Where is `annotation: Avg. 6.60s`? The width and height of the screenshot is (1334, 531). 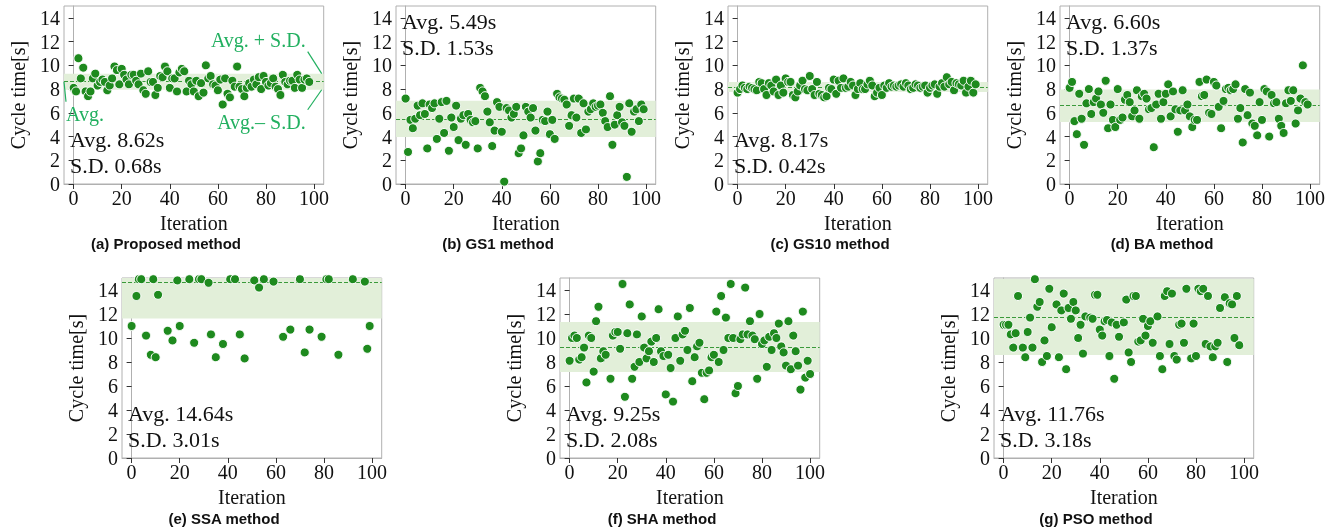 annotation: Avg. 6.60s is located at coordinates (1113, 21).